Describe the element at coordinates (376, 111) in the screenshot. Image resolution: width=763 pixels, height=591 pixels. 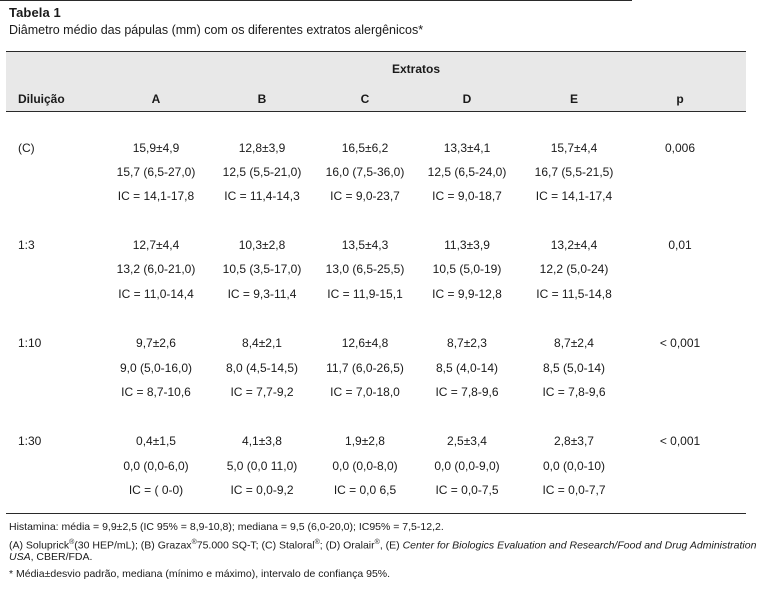
I see `header-bottom-rule` at that location.